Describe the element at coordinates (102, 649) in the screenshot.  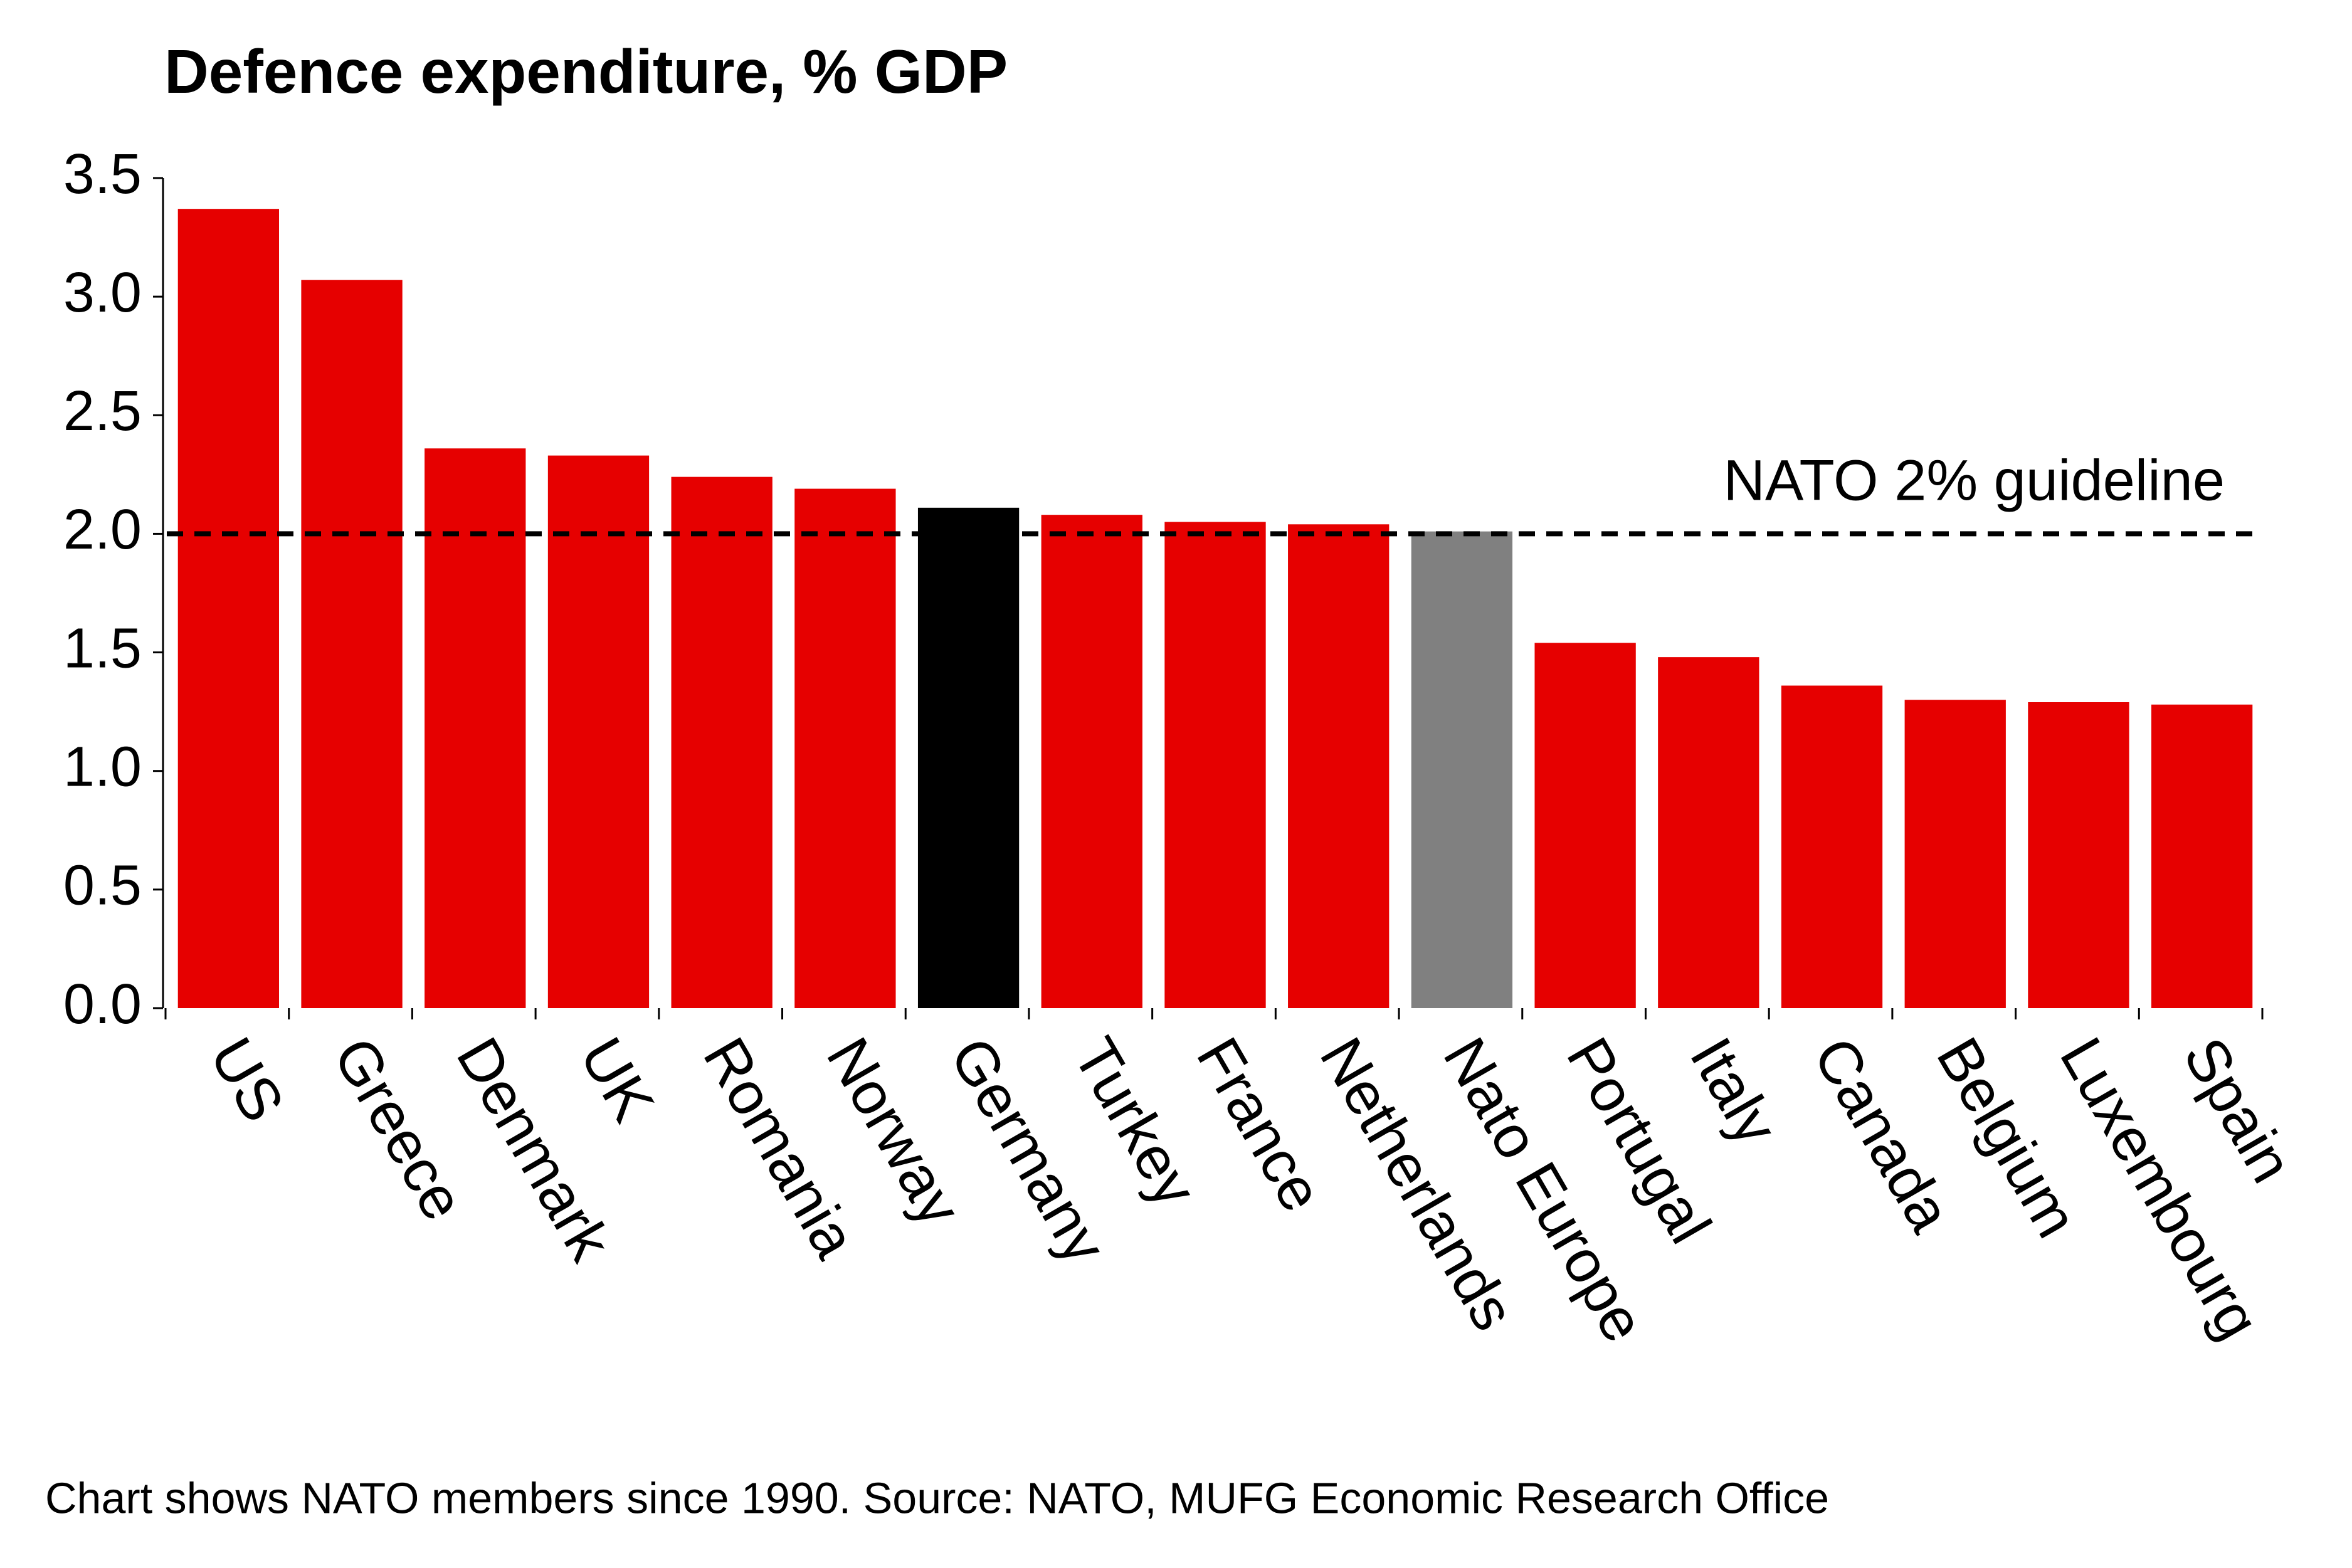
I see `y-tick-label: 1.5` at that location.